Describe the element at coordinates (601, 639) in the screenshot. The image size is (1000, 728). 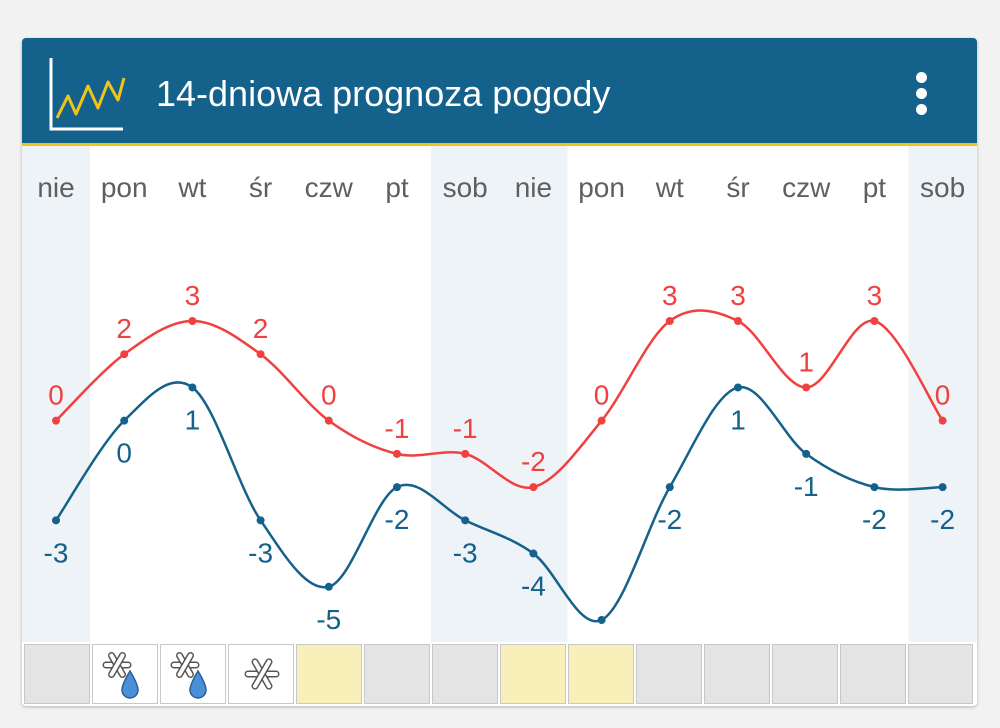
I see `min-temp-label: -6` at that location.